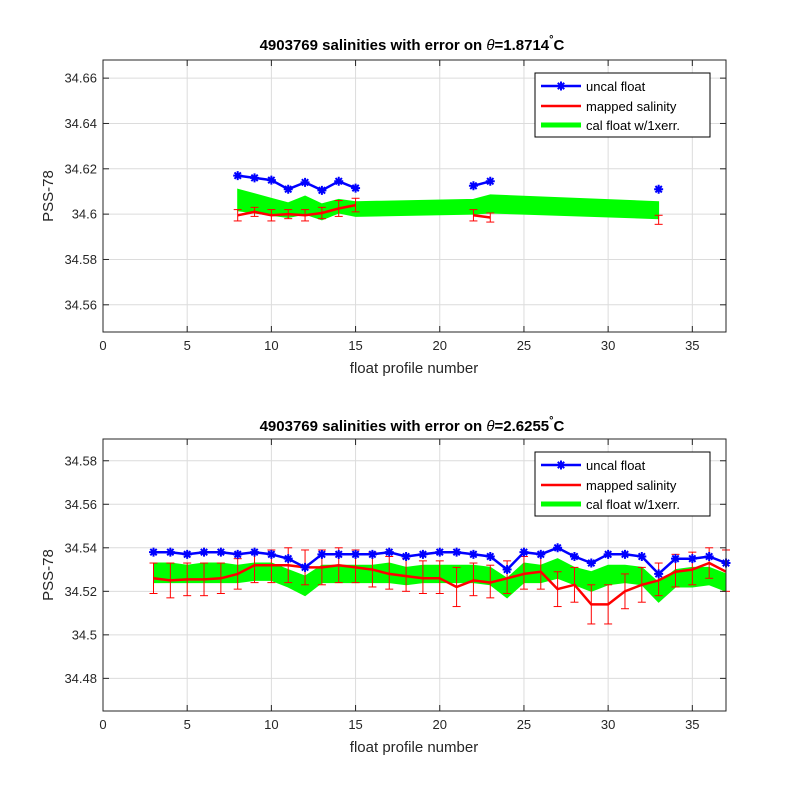  Describe the element at coordinates (414, 747) in the screenshot. I see `panel-bottom-xlabel: float profile number` at that location.